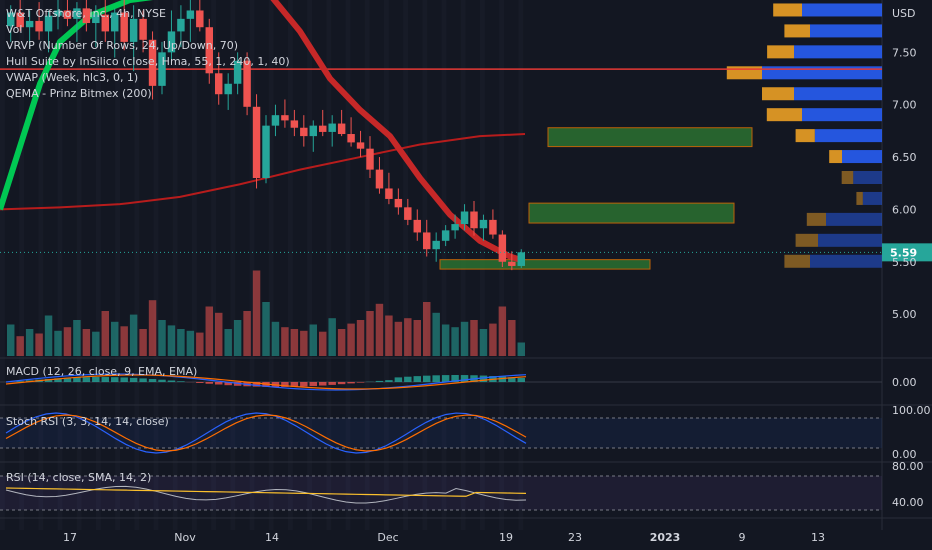  What do you see at coordinates (87, 422) in the screenshot?
I see `stoch-legend: Stoch RSI (3, 3, 14, 14, close)` at bounding box center [87, 422].